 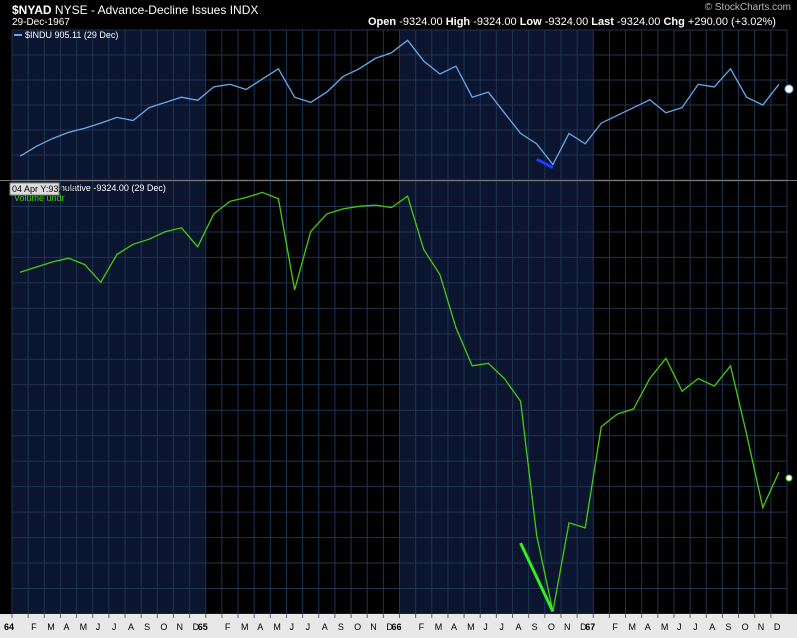 I want to click on nyad-legend-sub: Volume undr, so click(x=39, y=198).